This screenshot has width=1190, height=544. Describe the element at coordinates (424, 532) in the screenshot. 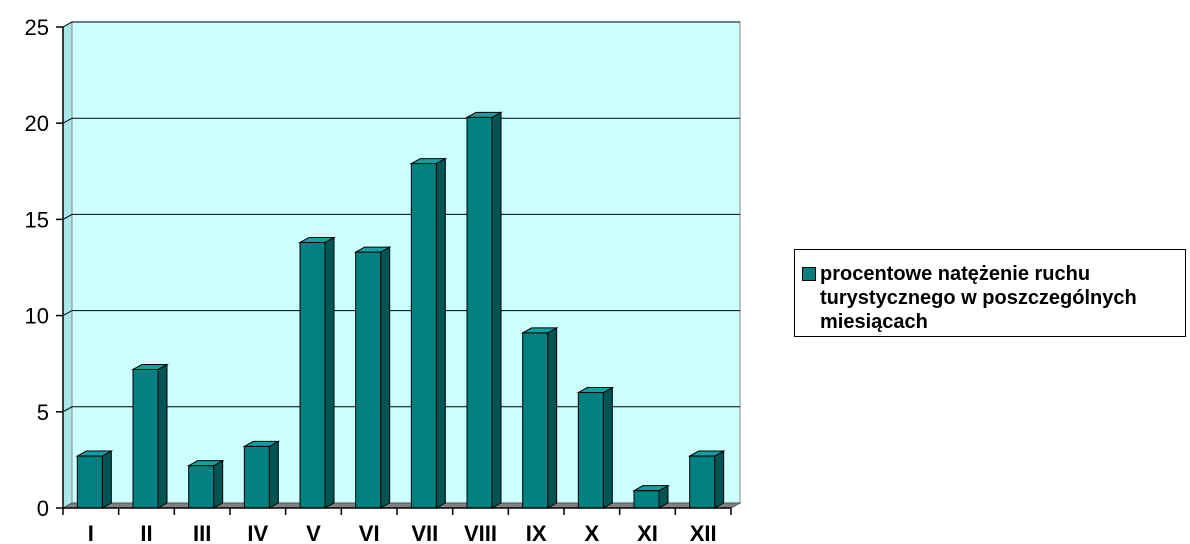

I see `x-tick-label: VII` at that location.